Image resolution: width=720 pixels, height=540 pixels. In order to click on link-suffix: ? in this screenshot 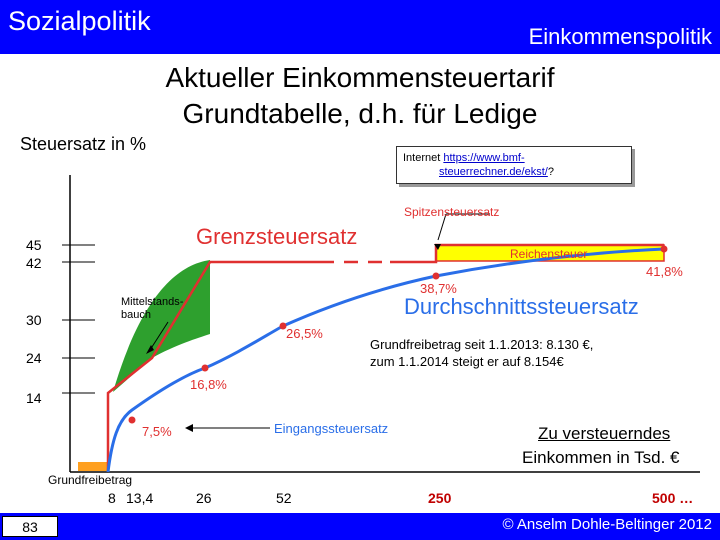, I will do `click(550, 172)`.